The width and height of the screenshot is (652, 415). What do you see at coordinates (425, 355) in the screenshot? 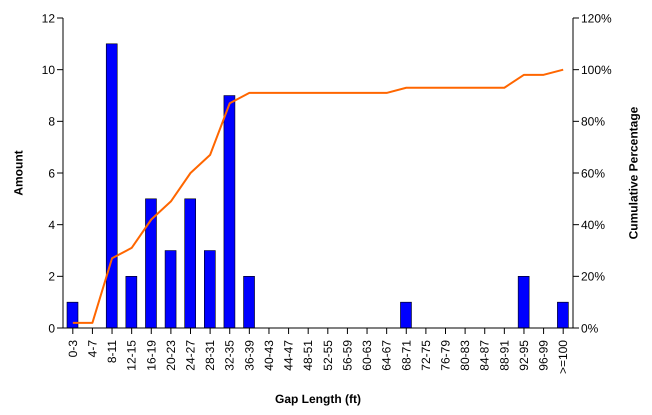
I see `x-tick-label: 72-75` at bounding box center [425, 355].